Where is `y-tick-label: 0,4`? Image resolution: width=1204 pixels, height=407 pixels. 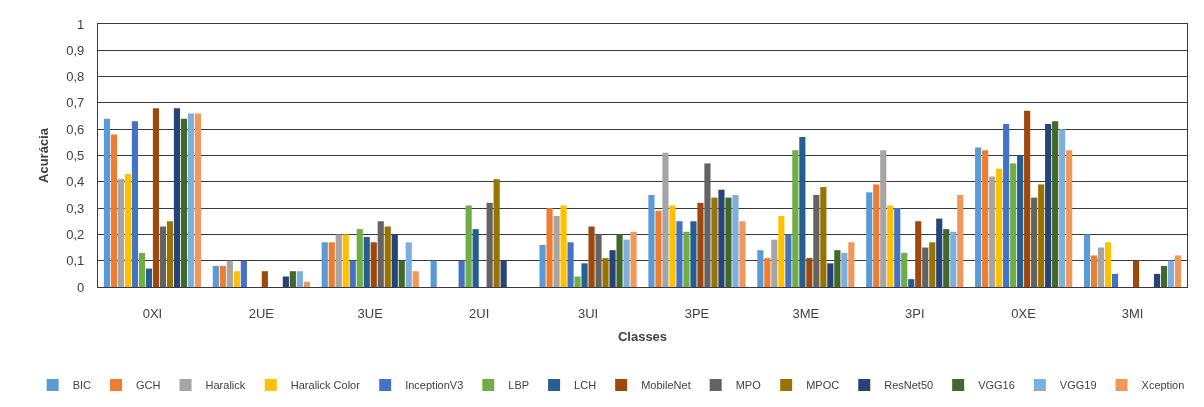 y-tick-label: 0,4 is located at coordinates (75, 182).